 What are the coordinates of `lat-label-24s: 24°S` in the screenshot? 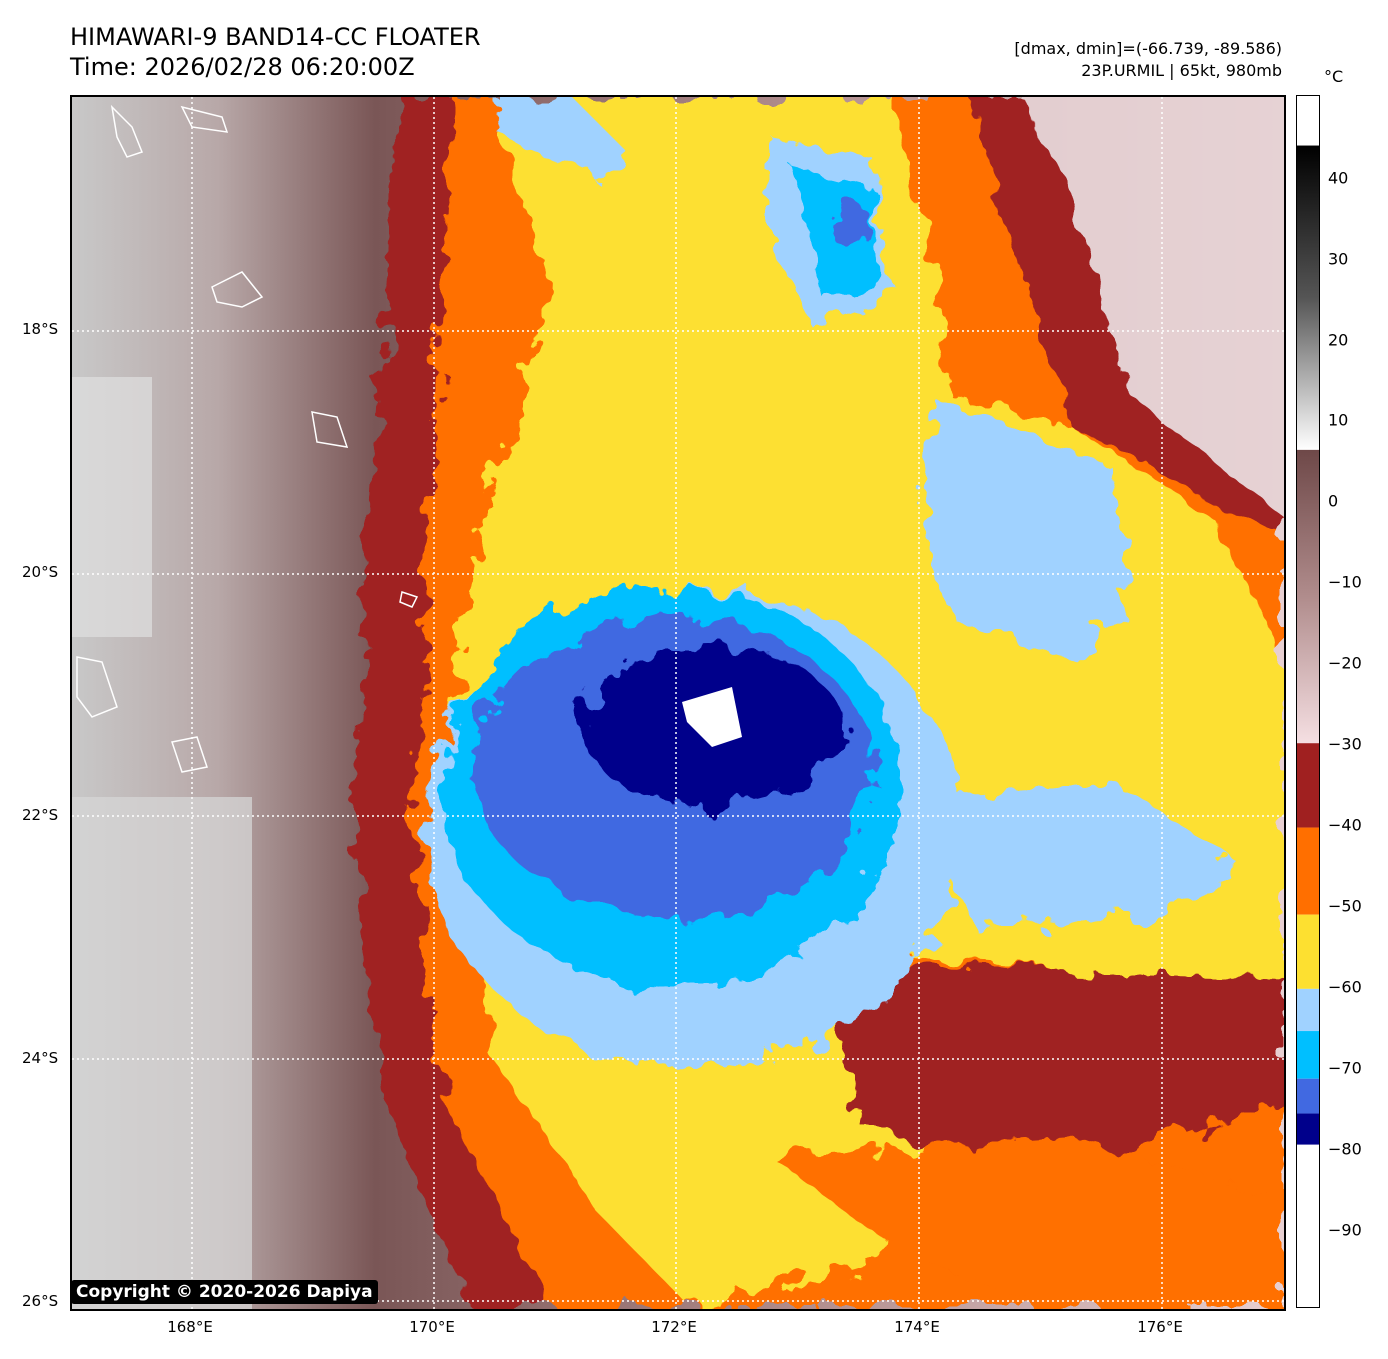 It's located at (40, 1058).